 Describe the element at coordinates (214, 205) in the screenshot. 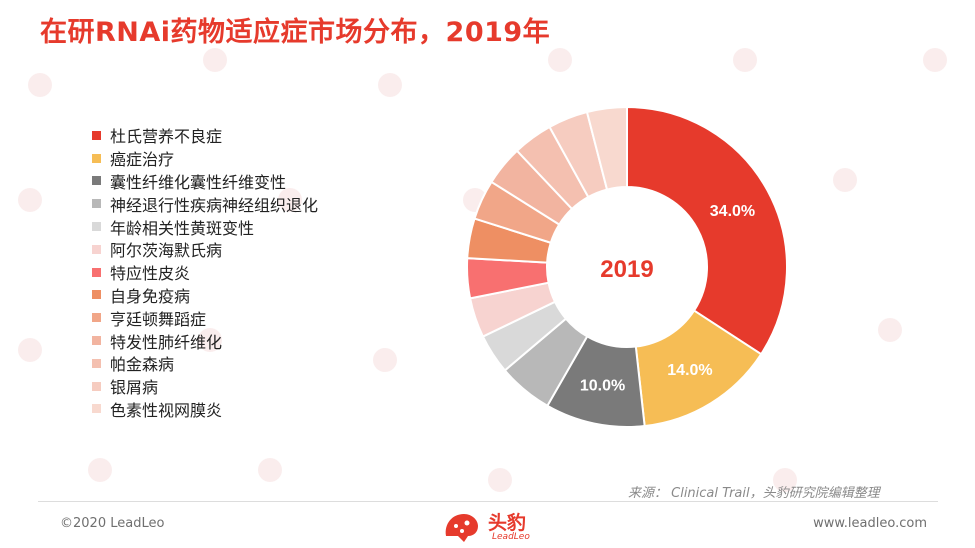

I see `legend-label: 神经退行性疾病神经组织退化` at that location.